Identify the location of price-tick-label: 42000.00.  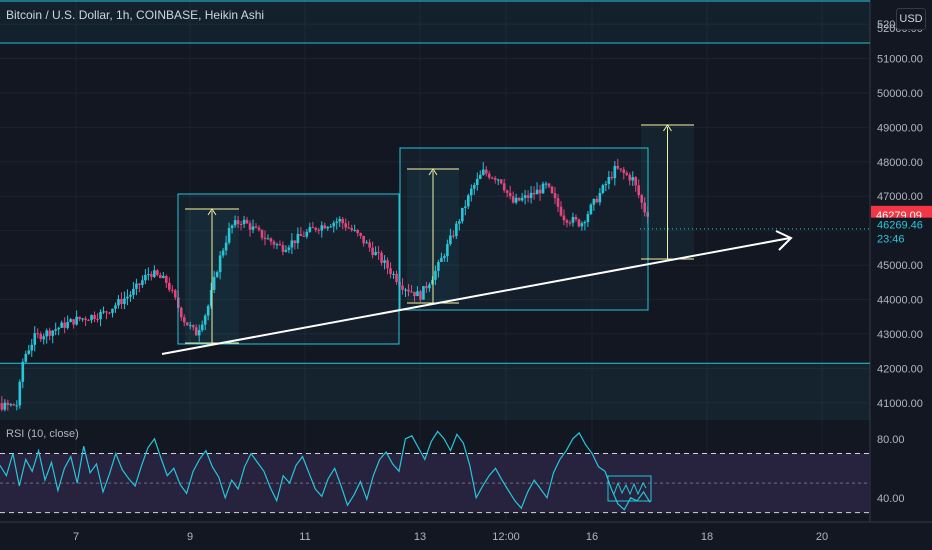
(900, 369).